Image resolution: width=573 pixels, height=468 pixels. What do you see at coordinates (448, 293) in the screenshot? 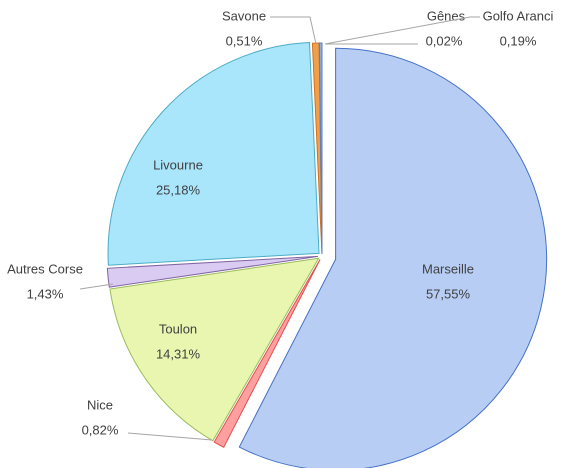
I see `value-label: 57,55%` at bounding box center [448, 293].